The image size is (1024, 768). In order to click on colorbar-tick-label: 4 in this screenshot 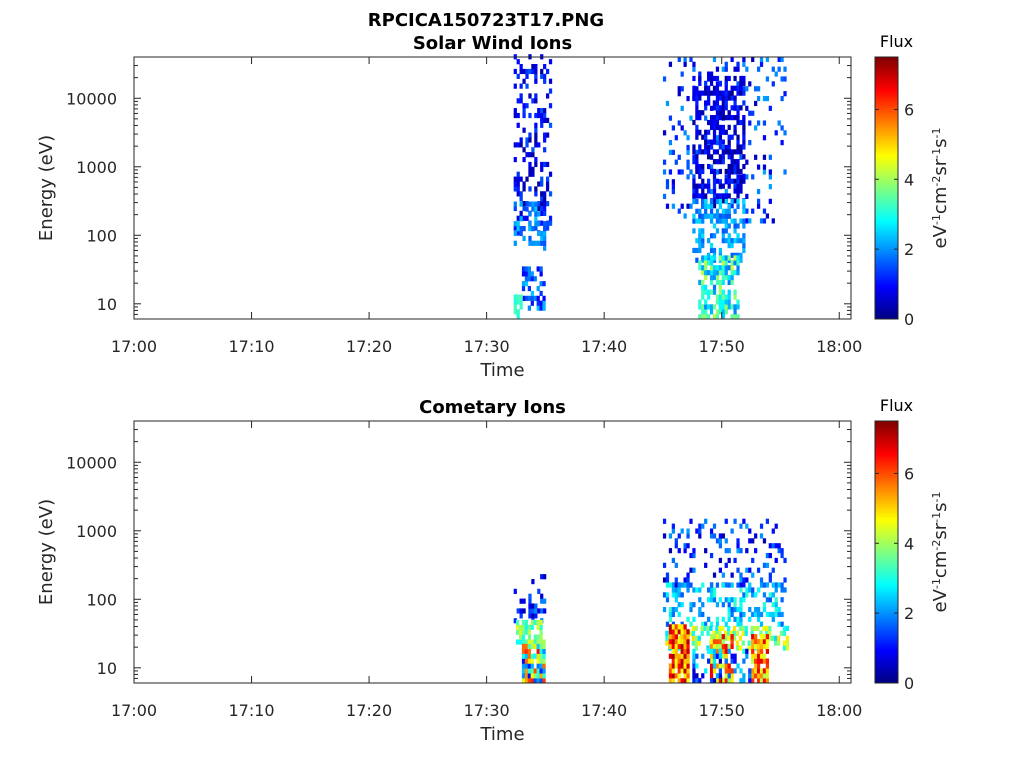, I will do `click(909, 179)`.